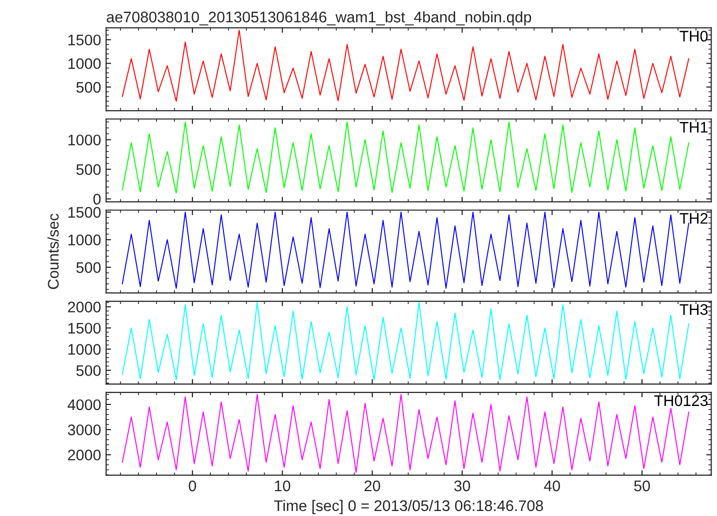 Image resolution: width=717 pixels, height=516 pixels. Describe the element at coordinates (84, 430) in the screenshot. I see `y-tick-label: 3000` at that location.